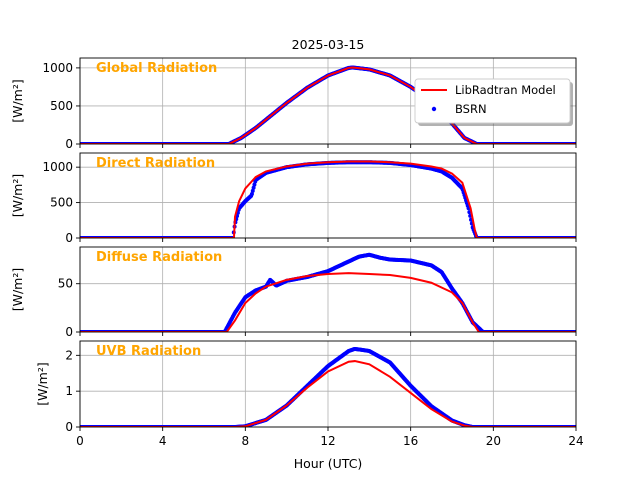  I want to click on x-tick-label: 8, so click(246, 441).